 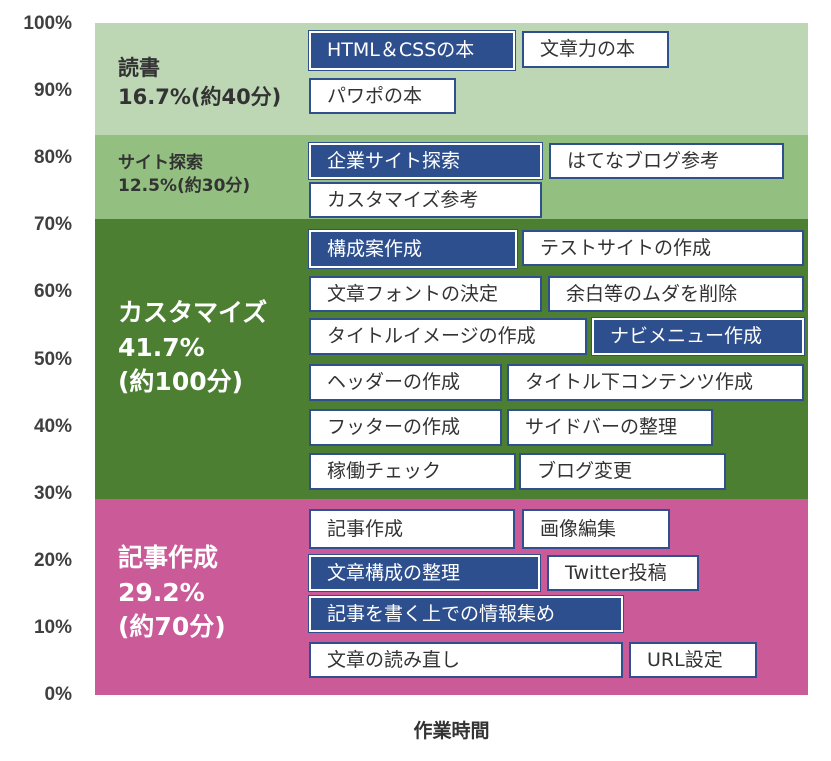 What do you see at coordinates (405, 427) in the screenshot?
I see `task-box: フッターの作成` at bounding box center [405, 427].